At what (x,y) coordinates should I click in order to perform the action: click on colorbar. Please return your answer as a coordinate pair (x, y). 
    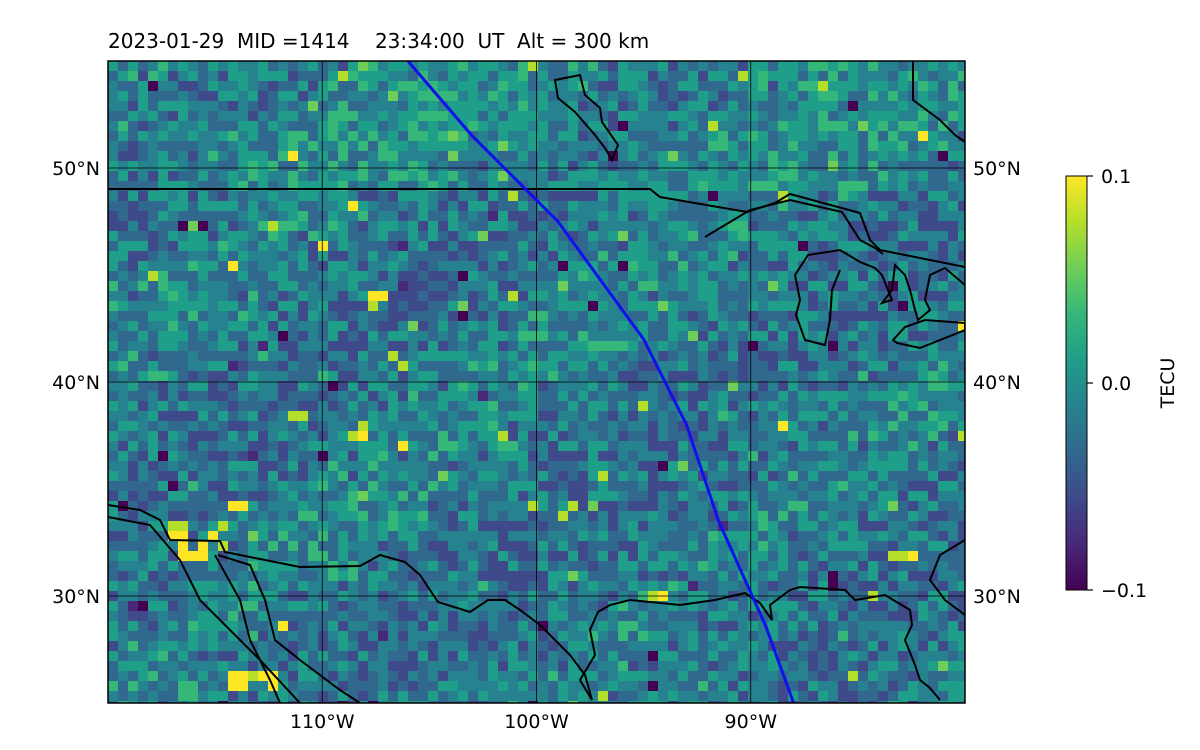
    Looking at the image, I should click on (1076, 383).